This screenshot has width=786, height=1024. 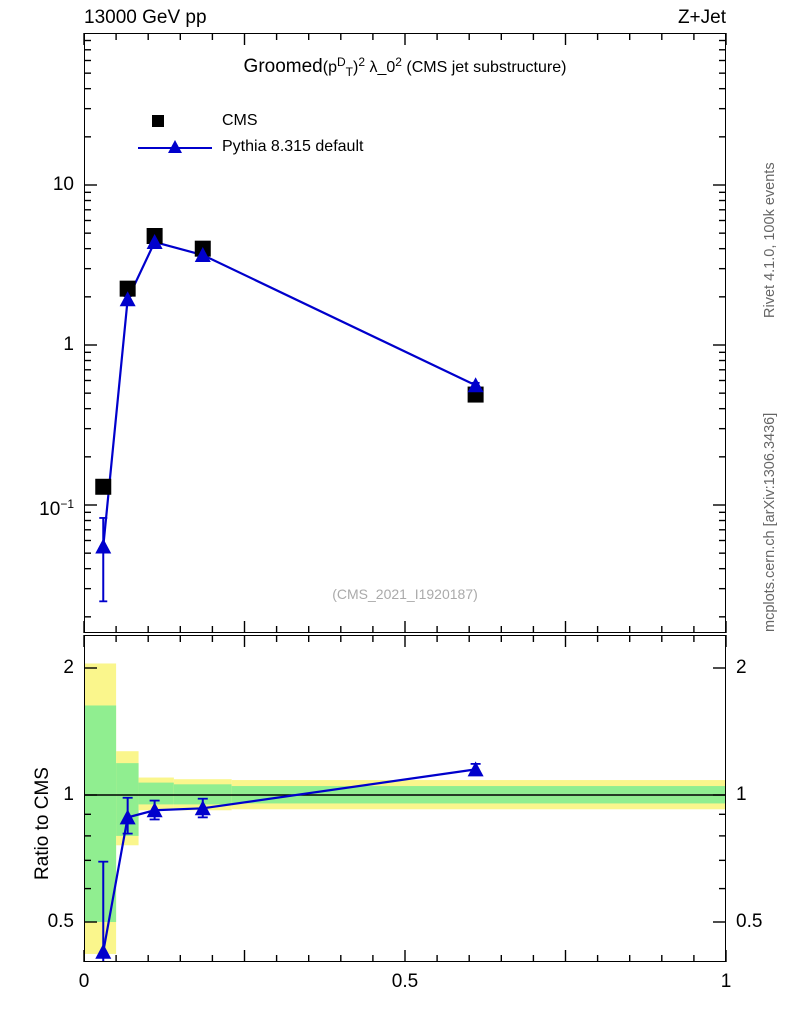 What do you see at coordinates (293, 146) in the screenshot?
I see `legend-label-pythia: Pythia 8.315 default` at bounding box center [293, 146].